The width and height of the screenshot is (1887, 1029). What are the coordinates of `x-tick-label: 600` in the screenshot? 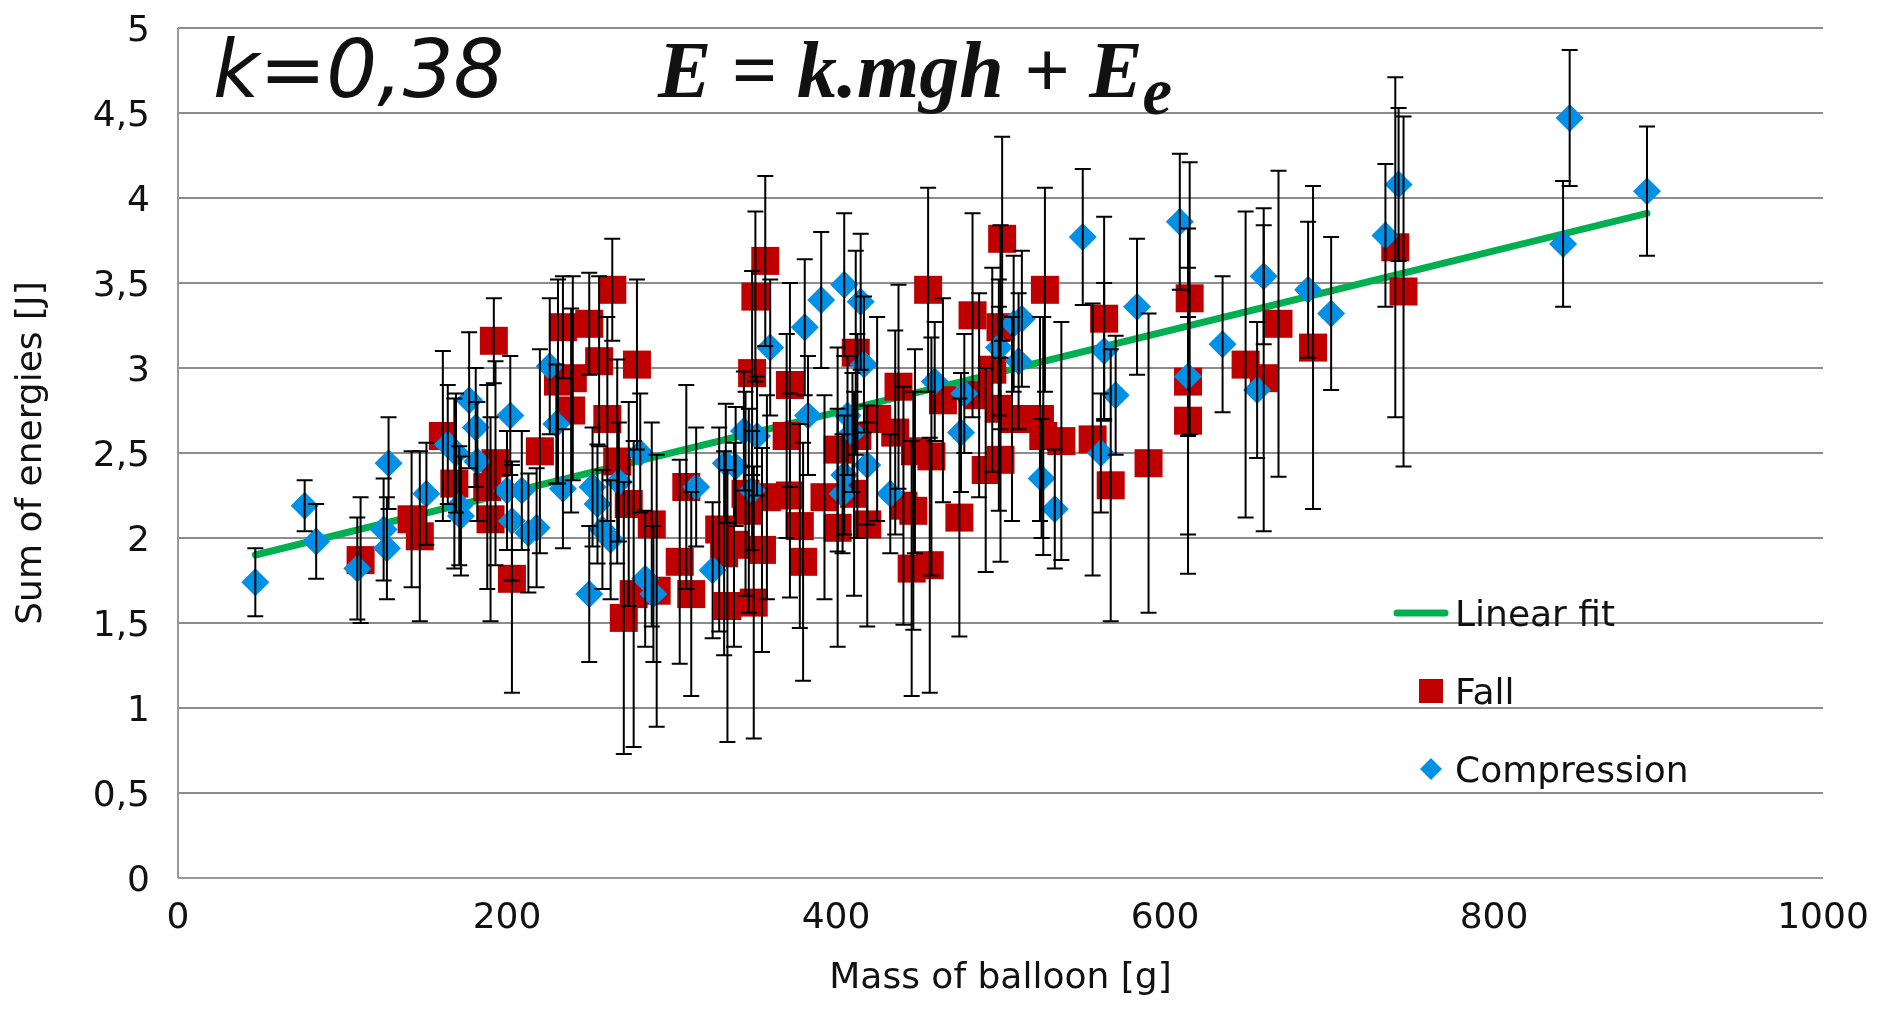 It's located at (1165, 915).